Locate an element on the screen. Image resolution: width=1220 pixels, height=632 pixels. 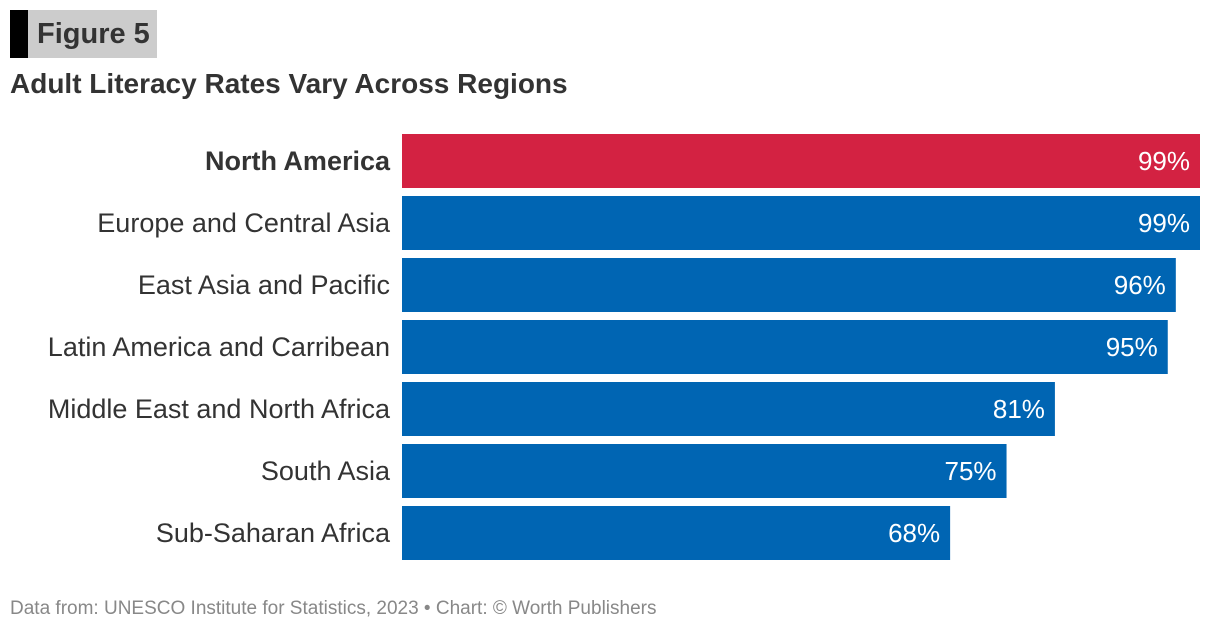
category-label: North America is located at coordinates (298, 161).